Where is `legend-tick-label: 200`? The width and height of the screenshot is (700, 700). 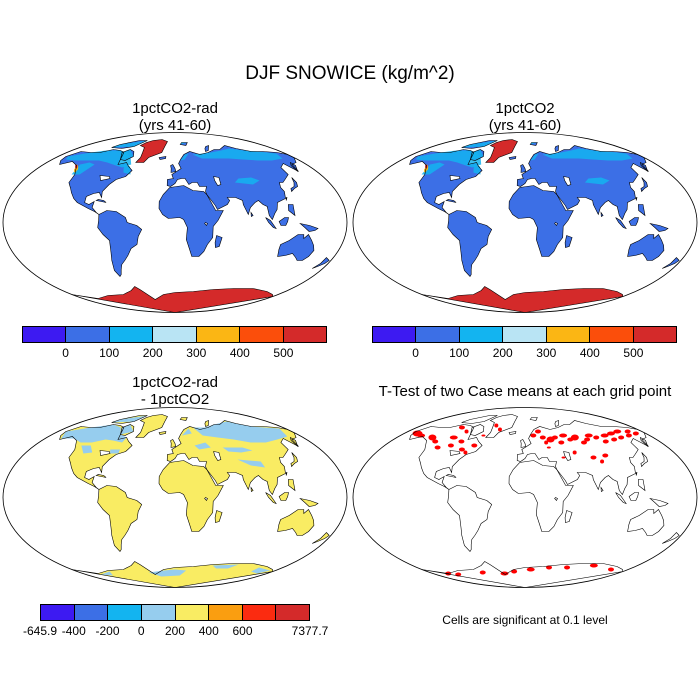 legend-tick-label: 200 is located at coordinates (502, 353).